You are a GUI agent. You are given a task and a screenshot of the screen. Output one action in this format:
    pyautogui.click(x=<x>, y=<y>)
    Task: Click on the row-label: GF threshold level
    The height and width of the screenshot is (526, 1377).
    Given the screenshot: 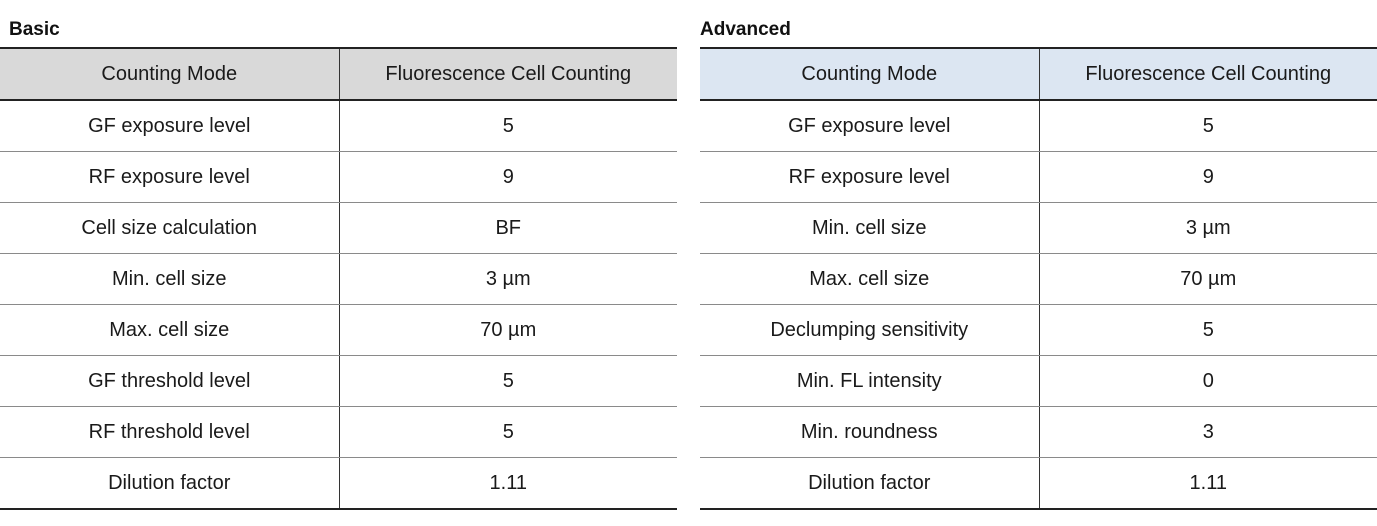 What is the action you would take?
    pyautogui.click(x=170, y=381)
    